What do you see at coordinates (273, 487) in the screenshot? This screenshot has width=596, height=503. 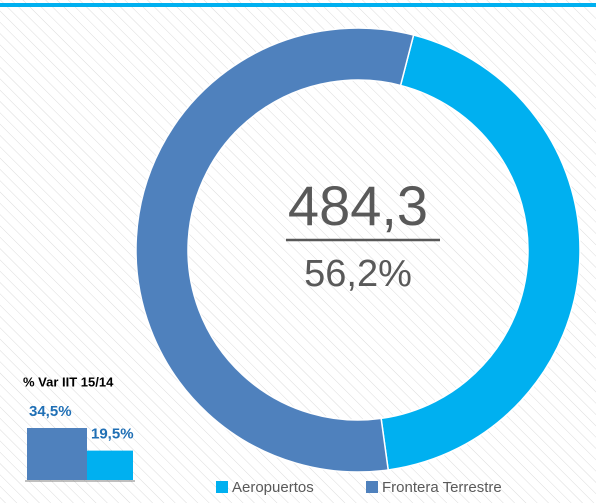 I see `legend-label: Aeropuertos` at bounding box center [273, 487].